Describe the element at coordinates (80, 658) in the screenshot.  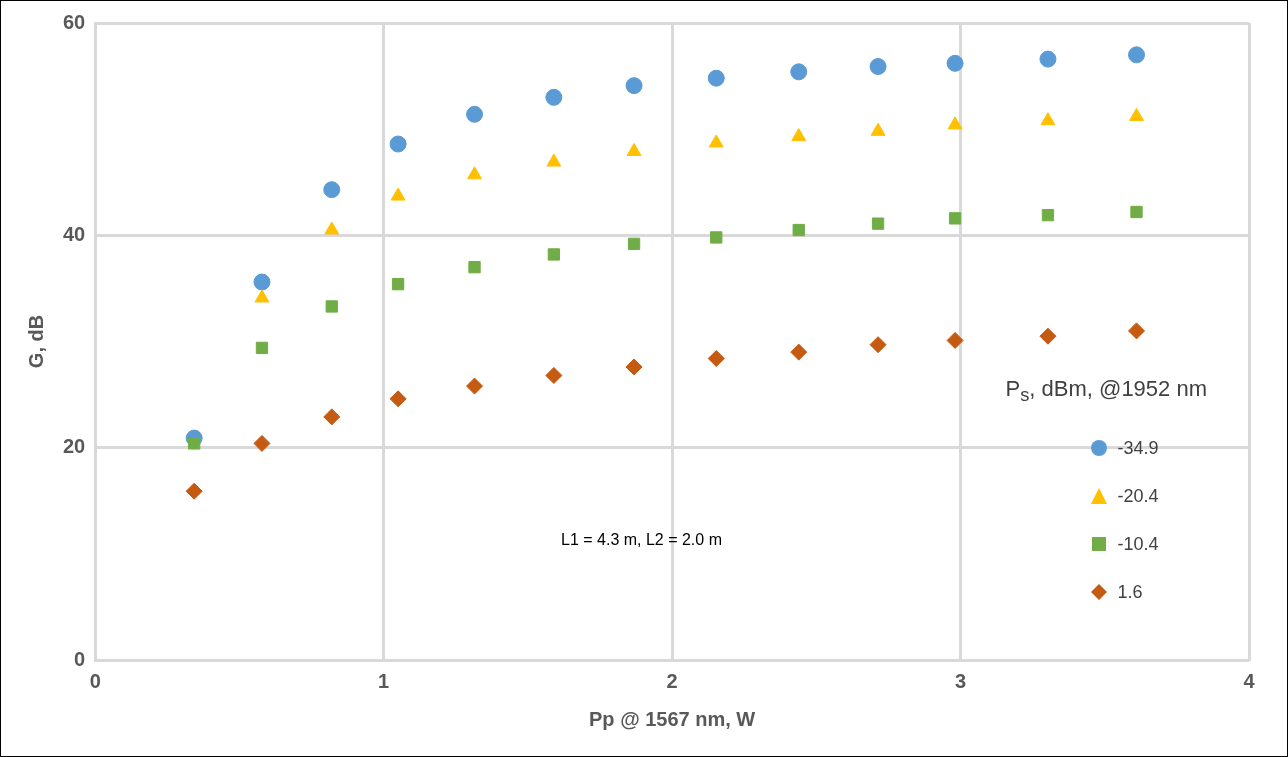
I see `y-tick-label: 0` at that location.